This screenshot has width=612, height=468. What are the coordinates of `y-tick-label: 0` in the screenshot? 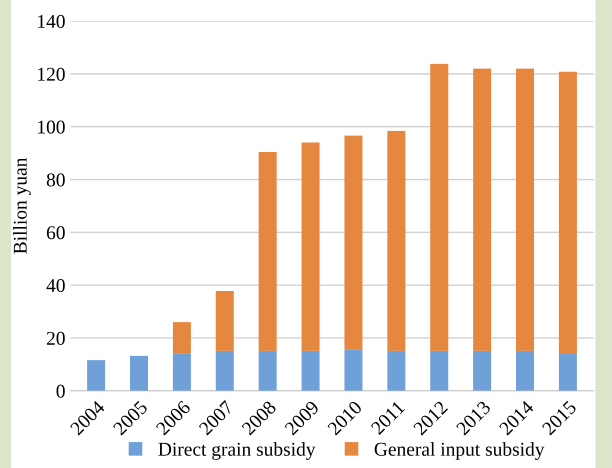 It's located at (60, 391).